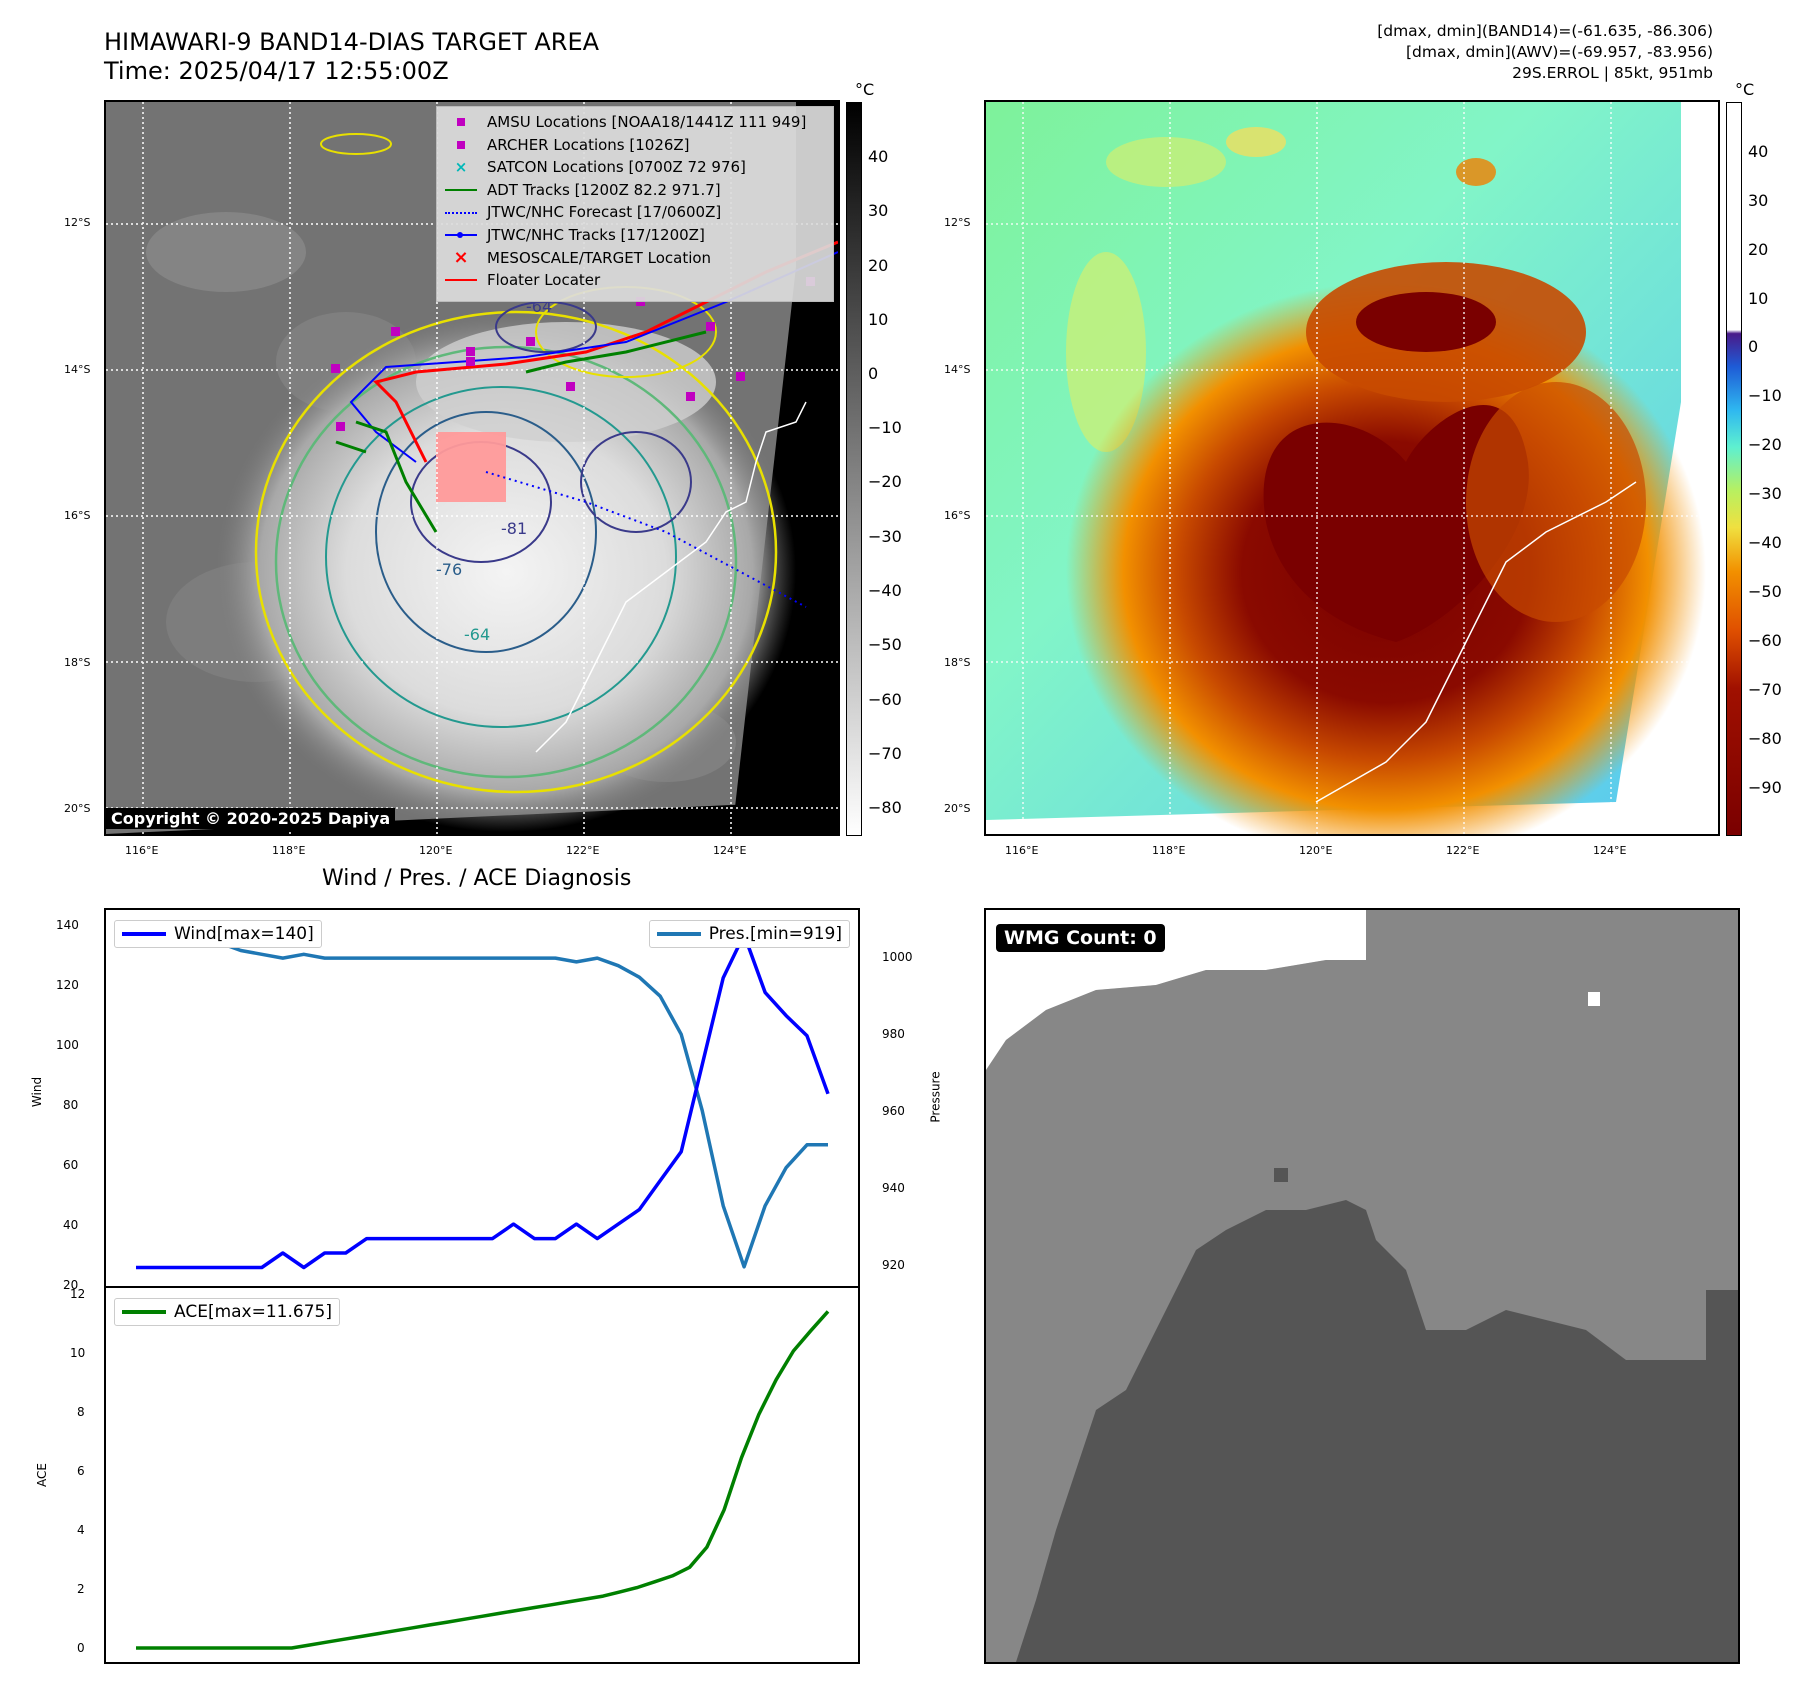 Image resolution: width=1797 pixels, height=1690 pixels. I want to click on wind-pressure-chart: Wind[max=140] Pres.[min=919], so click(482, 1098).